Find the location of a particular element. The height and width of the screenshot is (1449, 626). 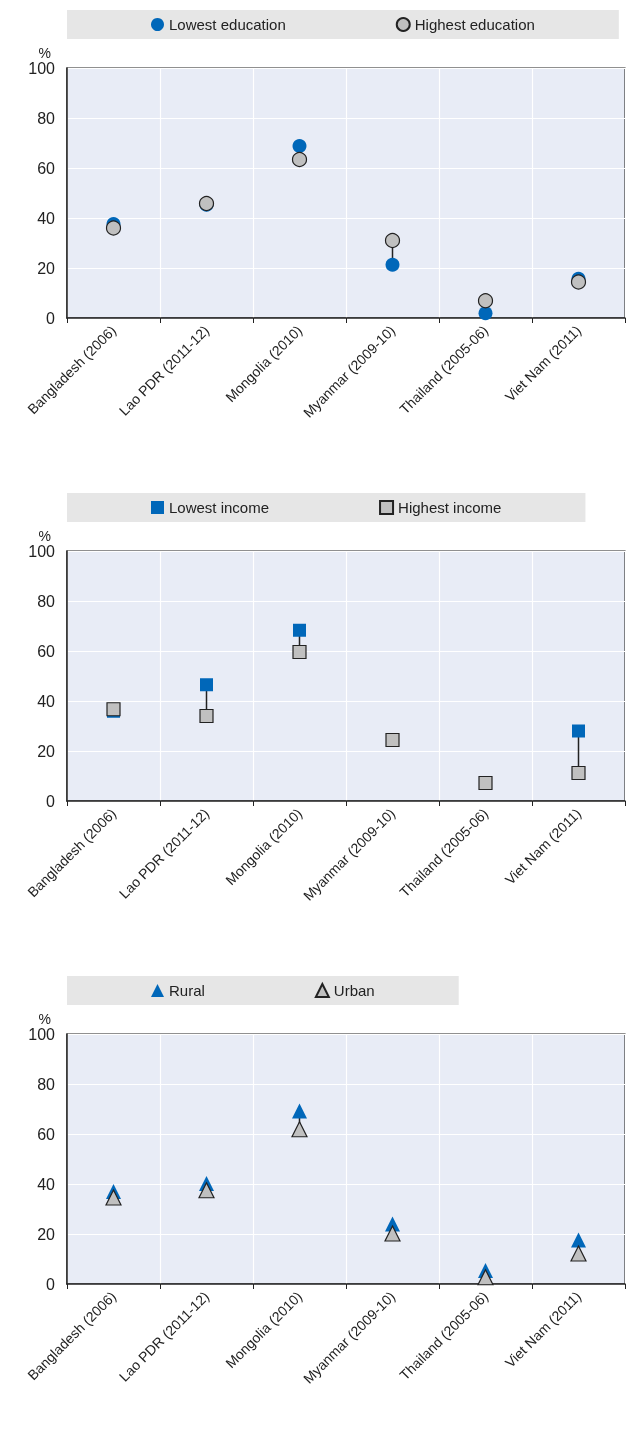

legend-label: Urban is located at coordinates (354, 990).